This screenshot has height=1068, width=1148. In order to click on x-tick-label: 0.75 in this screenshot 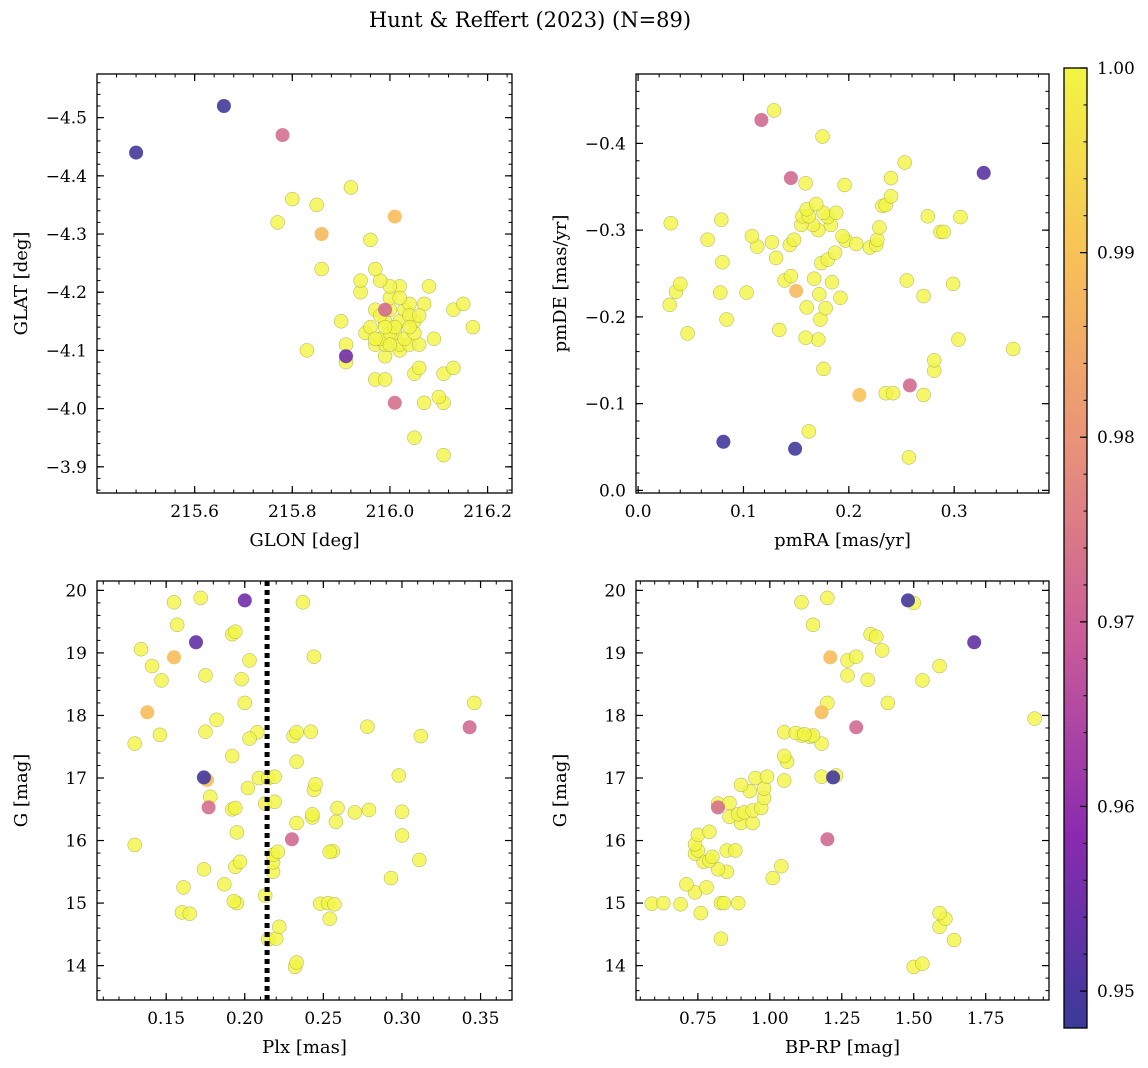, I will do `click(698, 1019)`.